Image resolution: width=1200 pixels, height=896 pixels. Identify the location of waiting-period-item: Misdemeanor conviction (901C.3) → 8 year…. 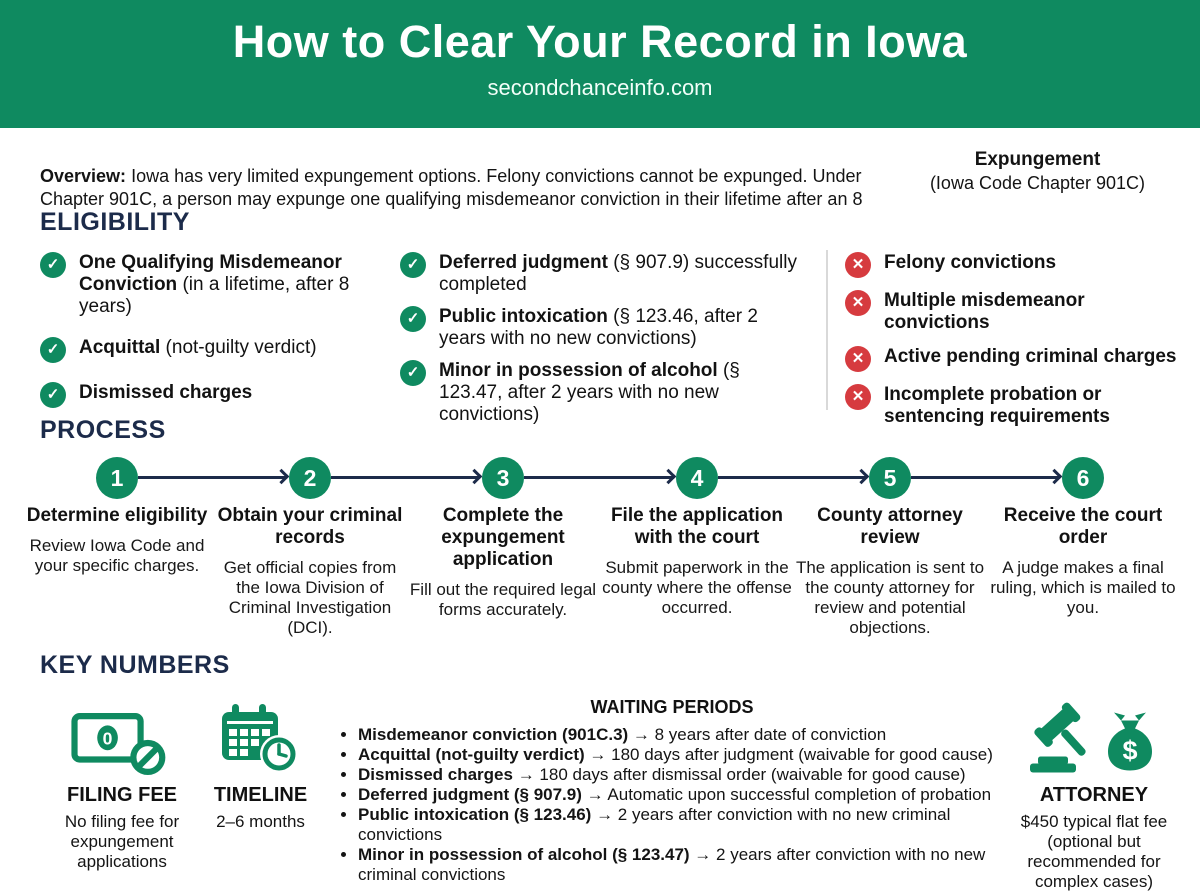
(683, 735).